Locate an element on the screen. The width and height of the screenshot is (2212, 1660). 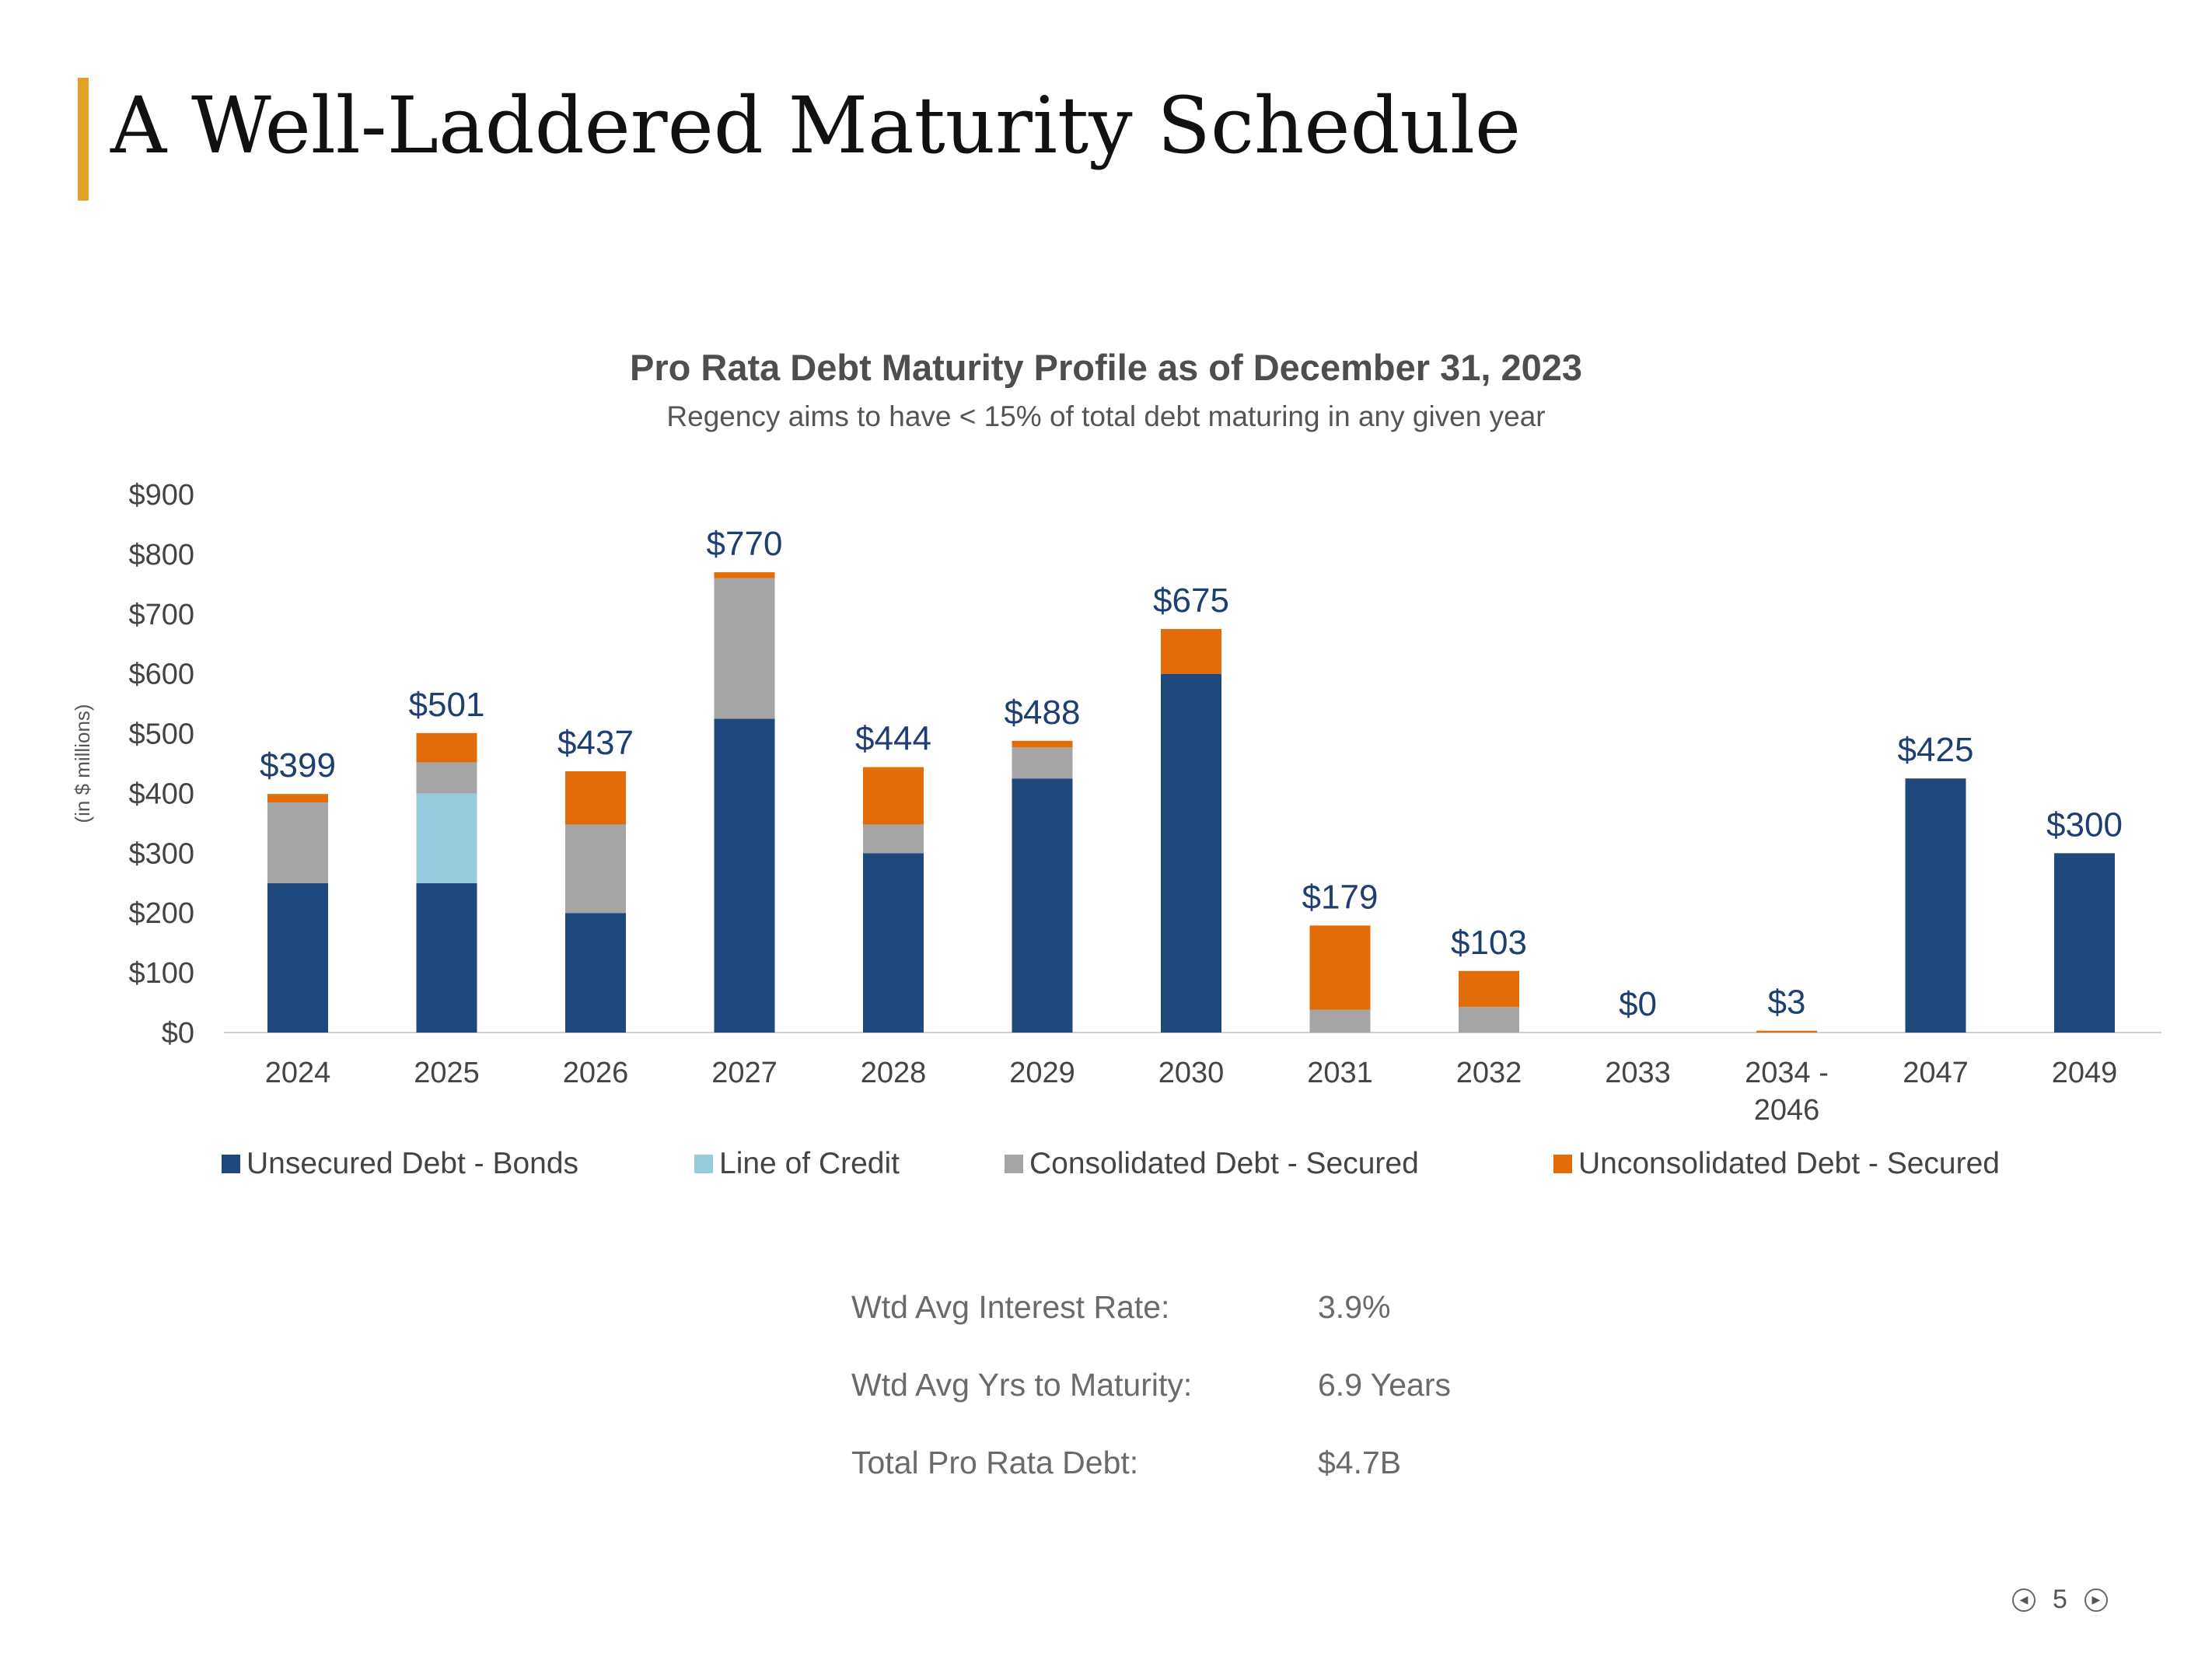
previous-slide-icon: ◀ is located at coordinates (2024, 1600).